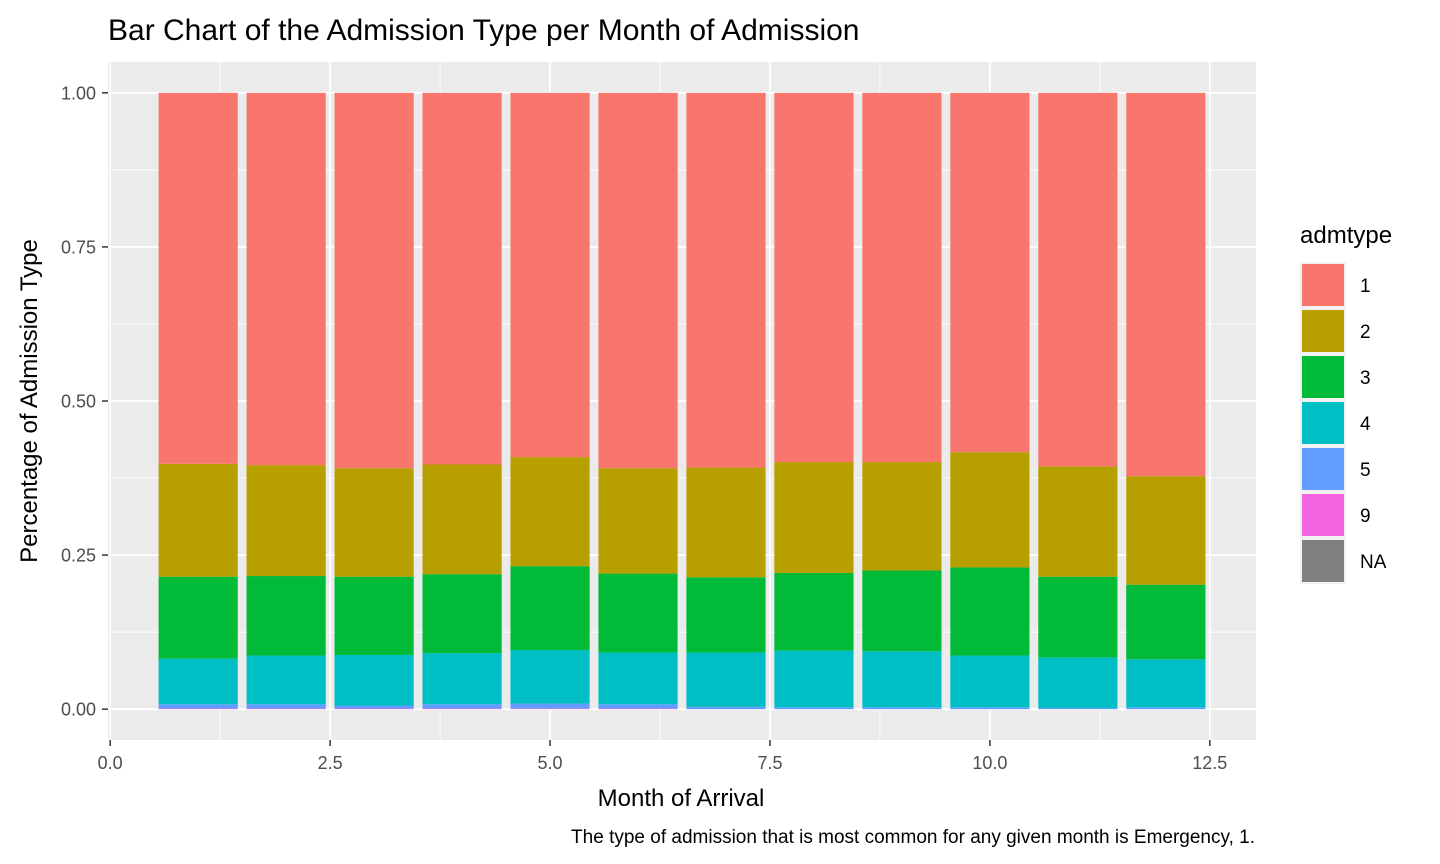  I want to click on legend-label: 1, so click(1365, 286).